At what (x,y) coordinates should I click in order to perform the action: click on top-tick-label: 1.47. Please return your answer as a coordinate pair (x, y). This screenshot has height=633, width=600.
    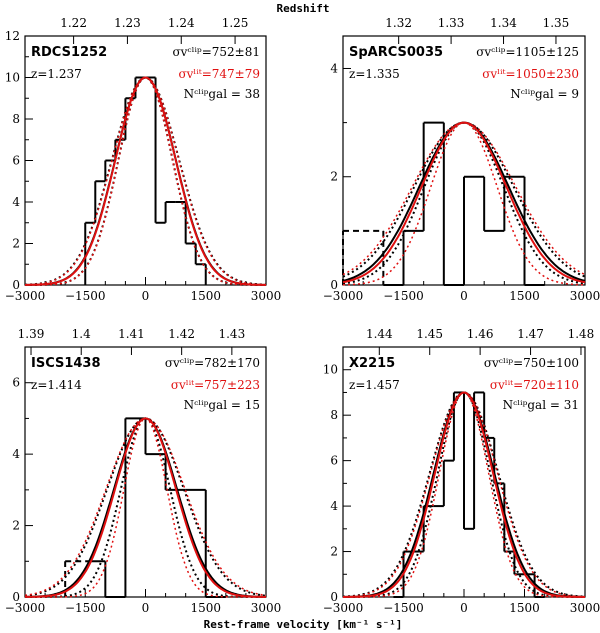
    Looking at the image, I should click on (530, 334).